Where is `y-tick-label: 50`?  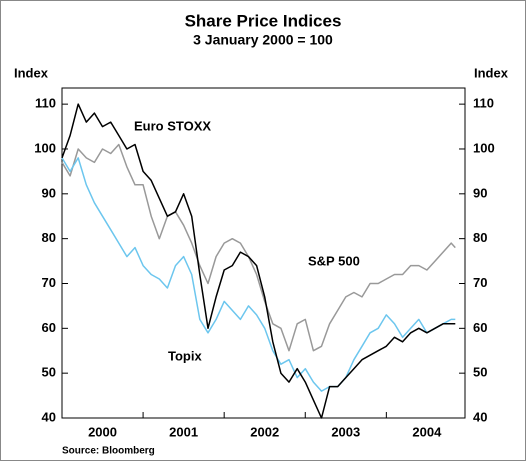 y-tick-label: 50 is located at coordinates (49, 372).